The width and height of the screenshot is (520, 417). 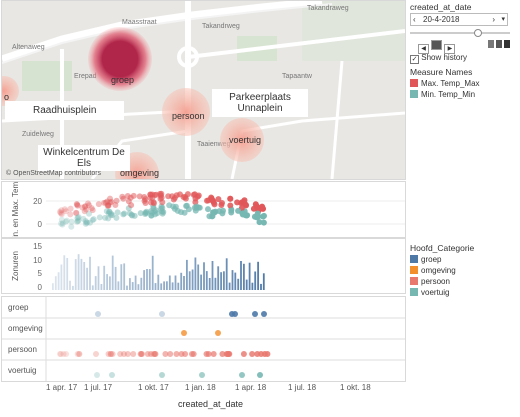 What do you see at coordinates (221, 26) in the screenshot?
I see `street-label: Takandrweg` at bounding box center [221, 26].